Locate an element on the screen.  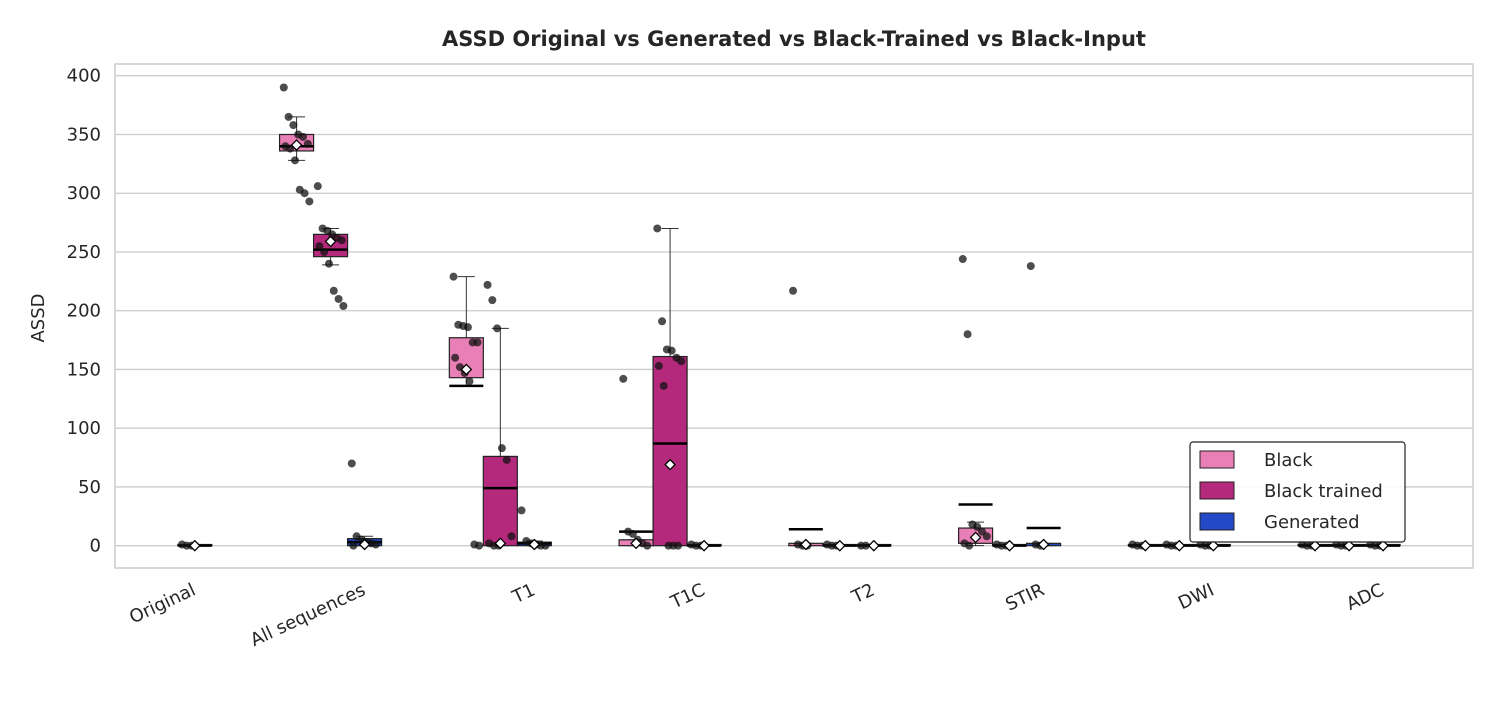
legend-label: Generated is located at coordinates (1312, 522).